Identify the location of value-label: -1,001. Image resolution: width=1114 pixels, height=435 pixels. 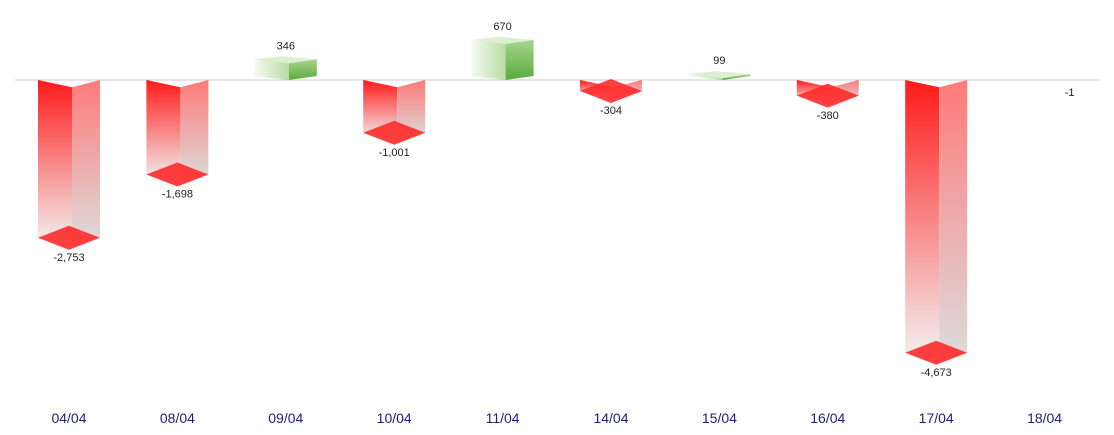
(394, 153).